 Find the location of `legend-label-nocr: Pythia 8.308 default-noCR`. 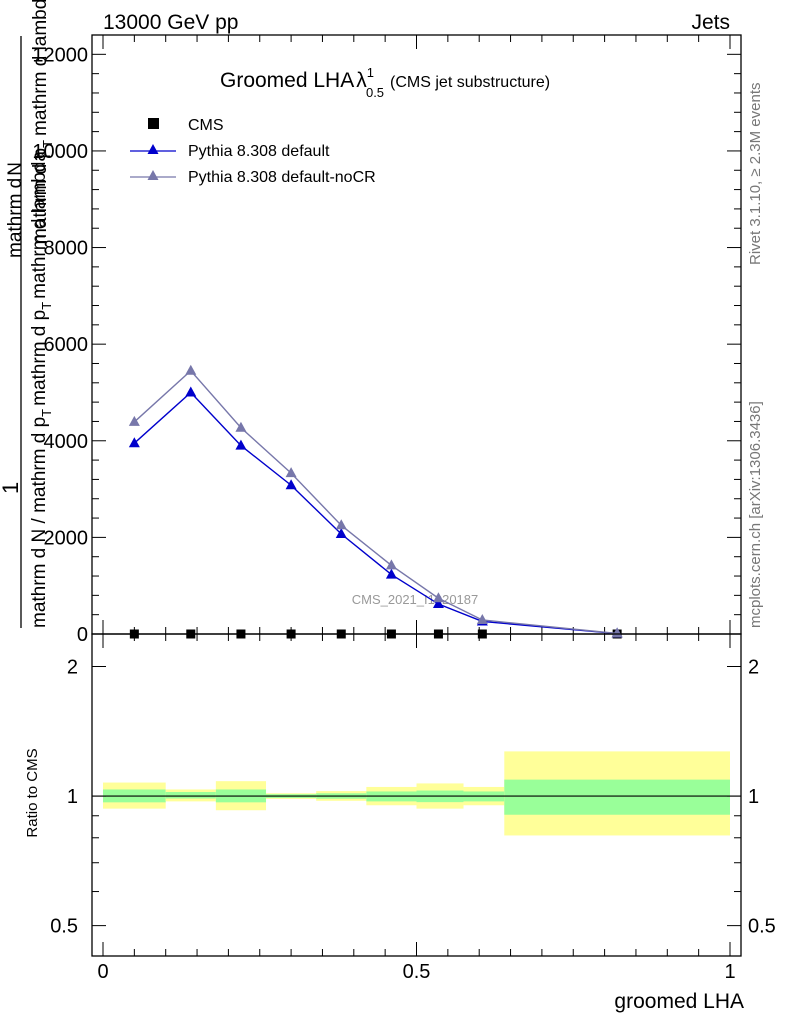

legend-label-nocr: Pythia 8.308 default-noCR is located at coordinates (282, 177).